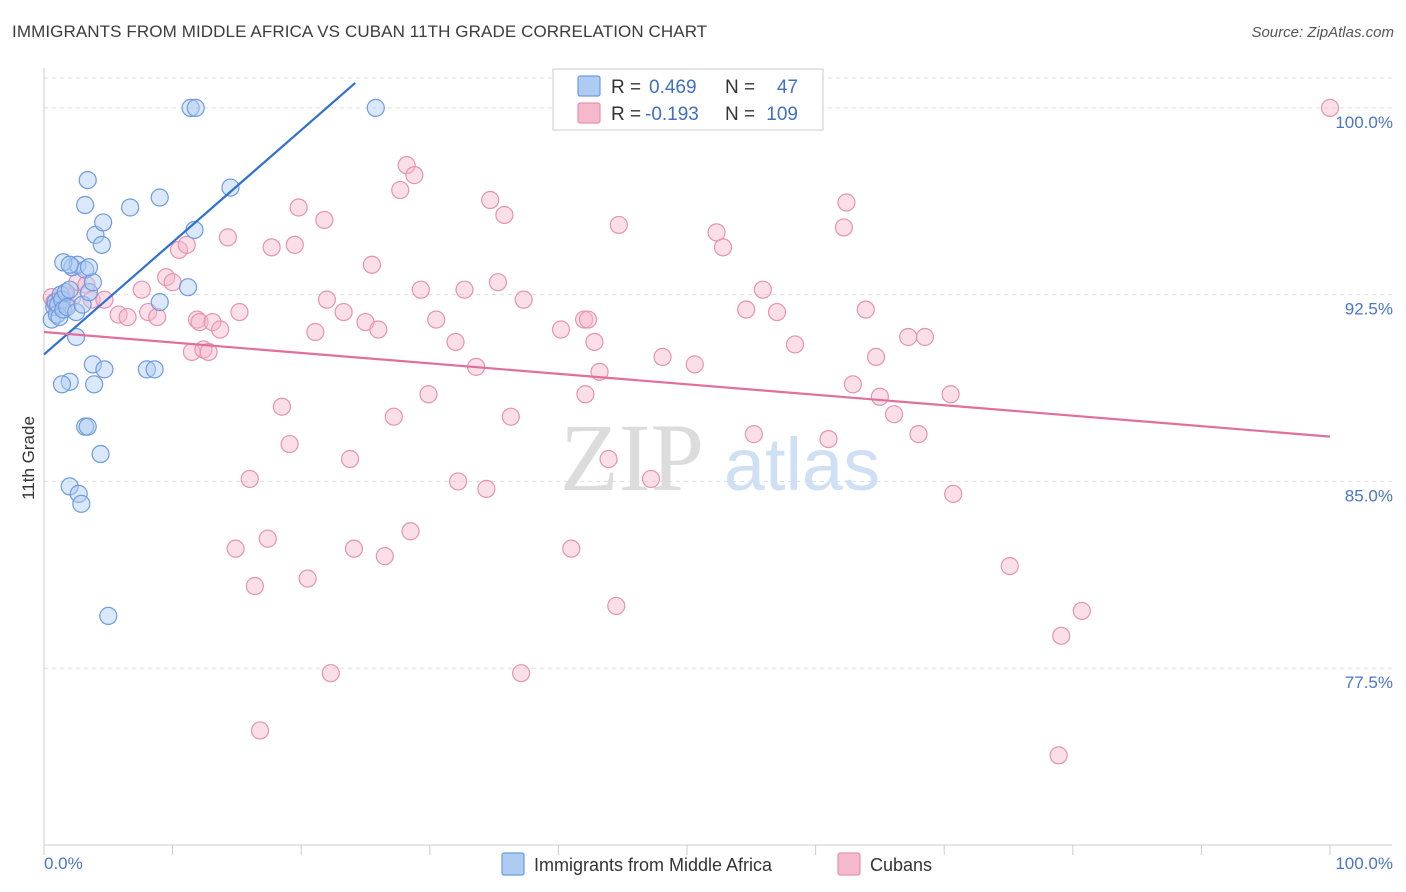 The height and width of the screenshot is (892, 1406). What do you see at coordinates (720, 457) in the screenshot?
I see `watermark: ZIP atlas` at bounding box center [720, 457].